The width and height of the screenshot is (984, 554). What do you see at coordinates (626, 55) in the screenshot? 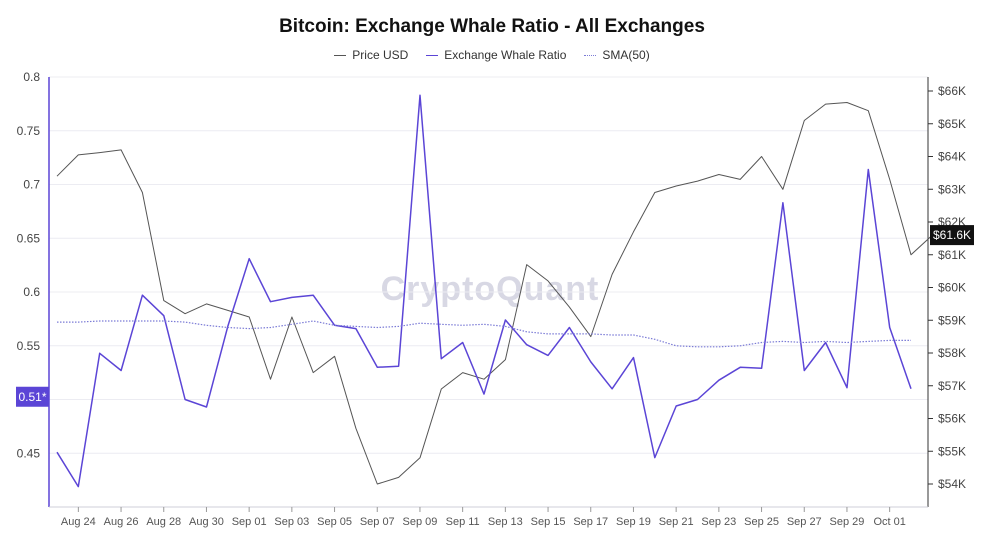
I see `legend-label-sma: SMA(50)` at bounding box center [626, 55].